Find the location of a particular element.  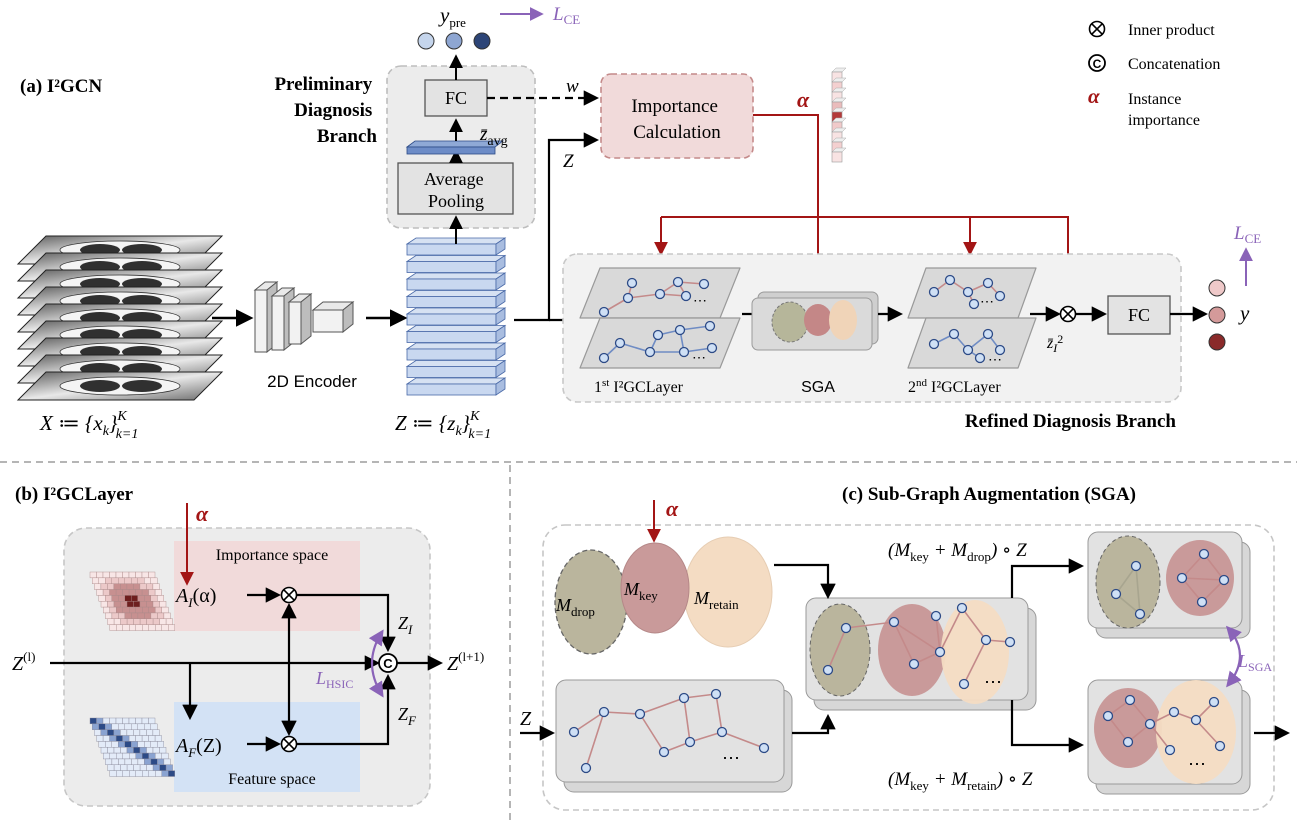

arrow-center-to-bottom is located at coordinates (1047, 726).